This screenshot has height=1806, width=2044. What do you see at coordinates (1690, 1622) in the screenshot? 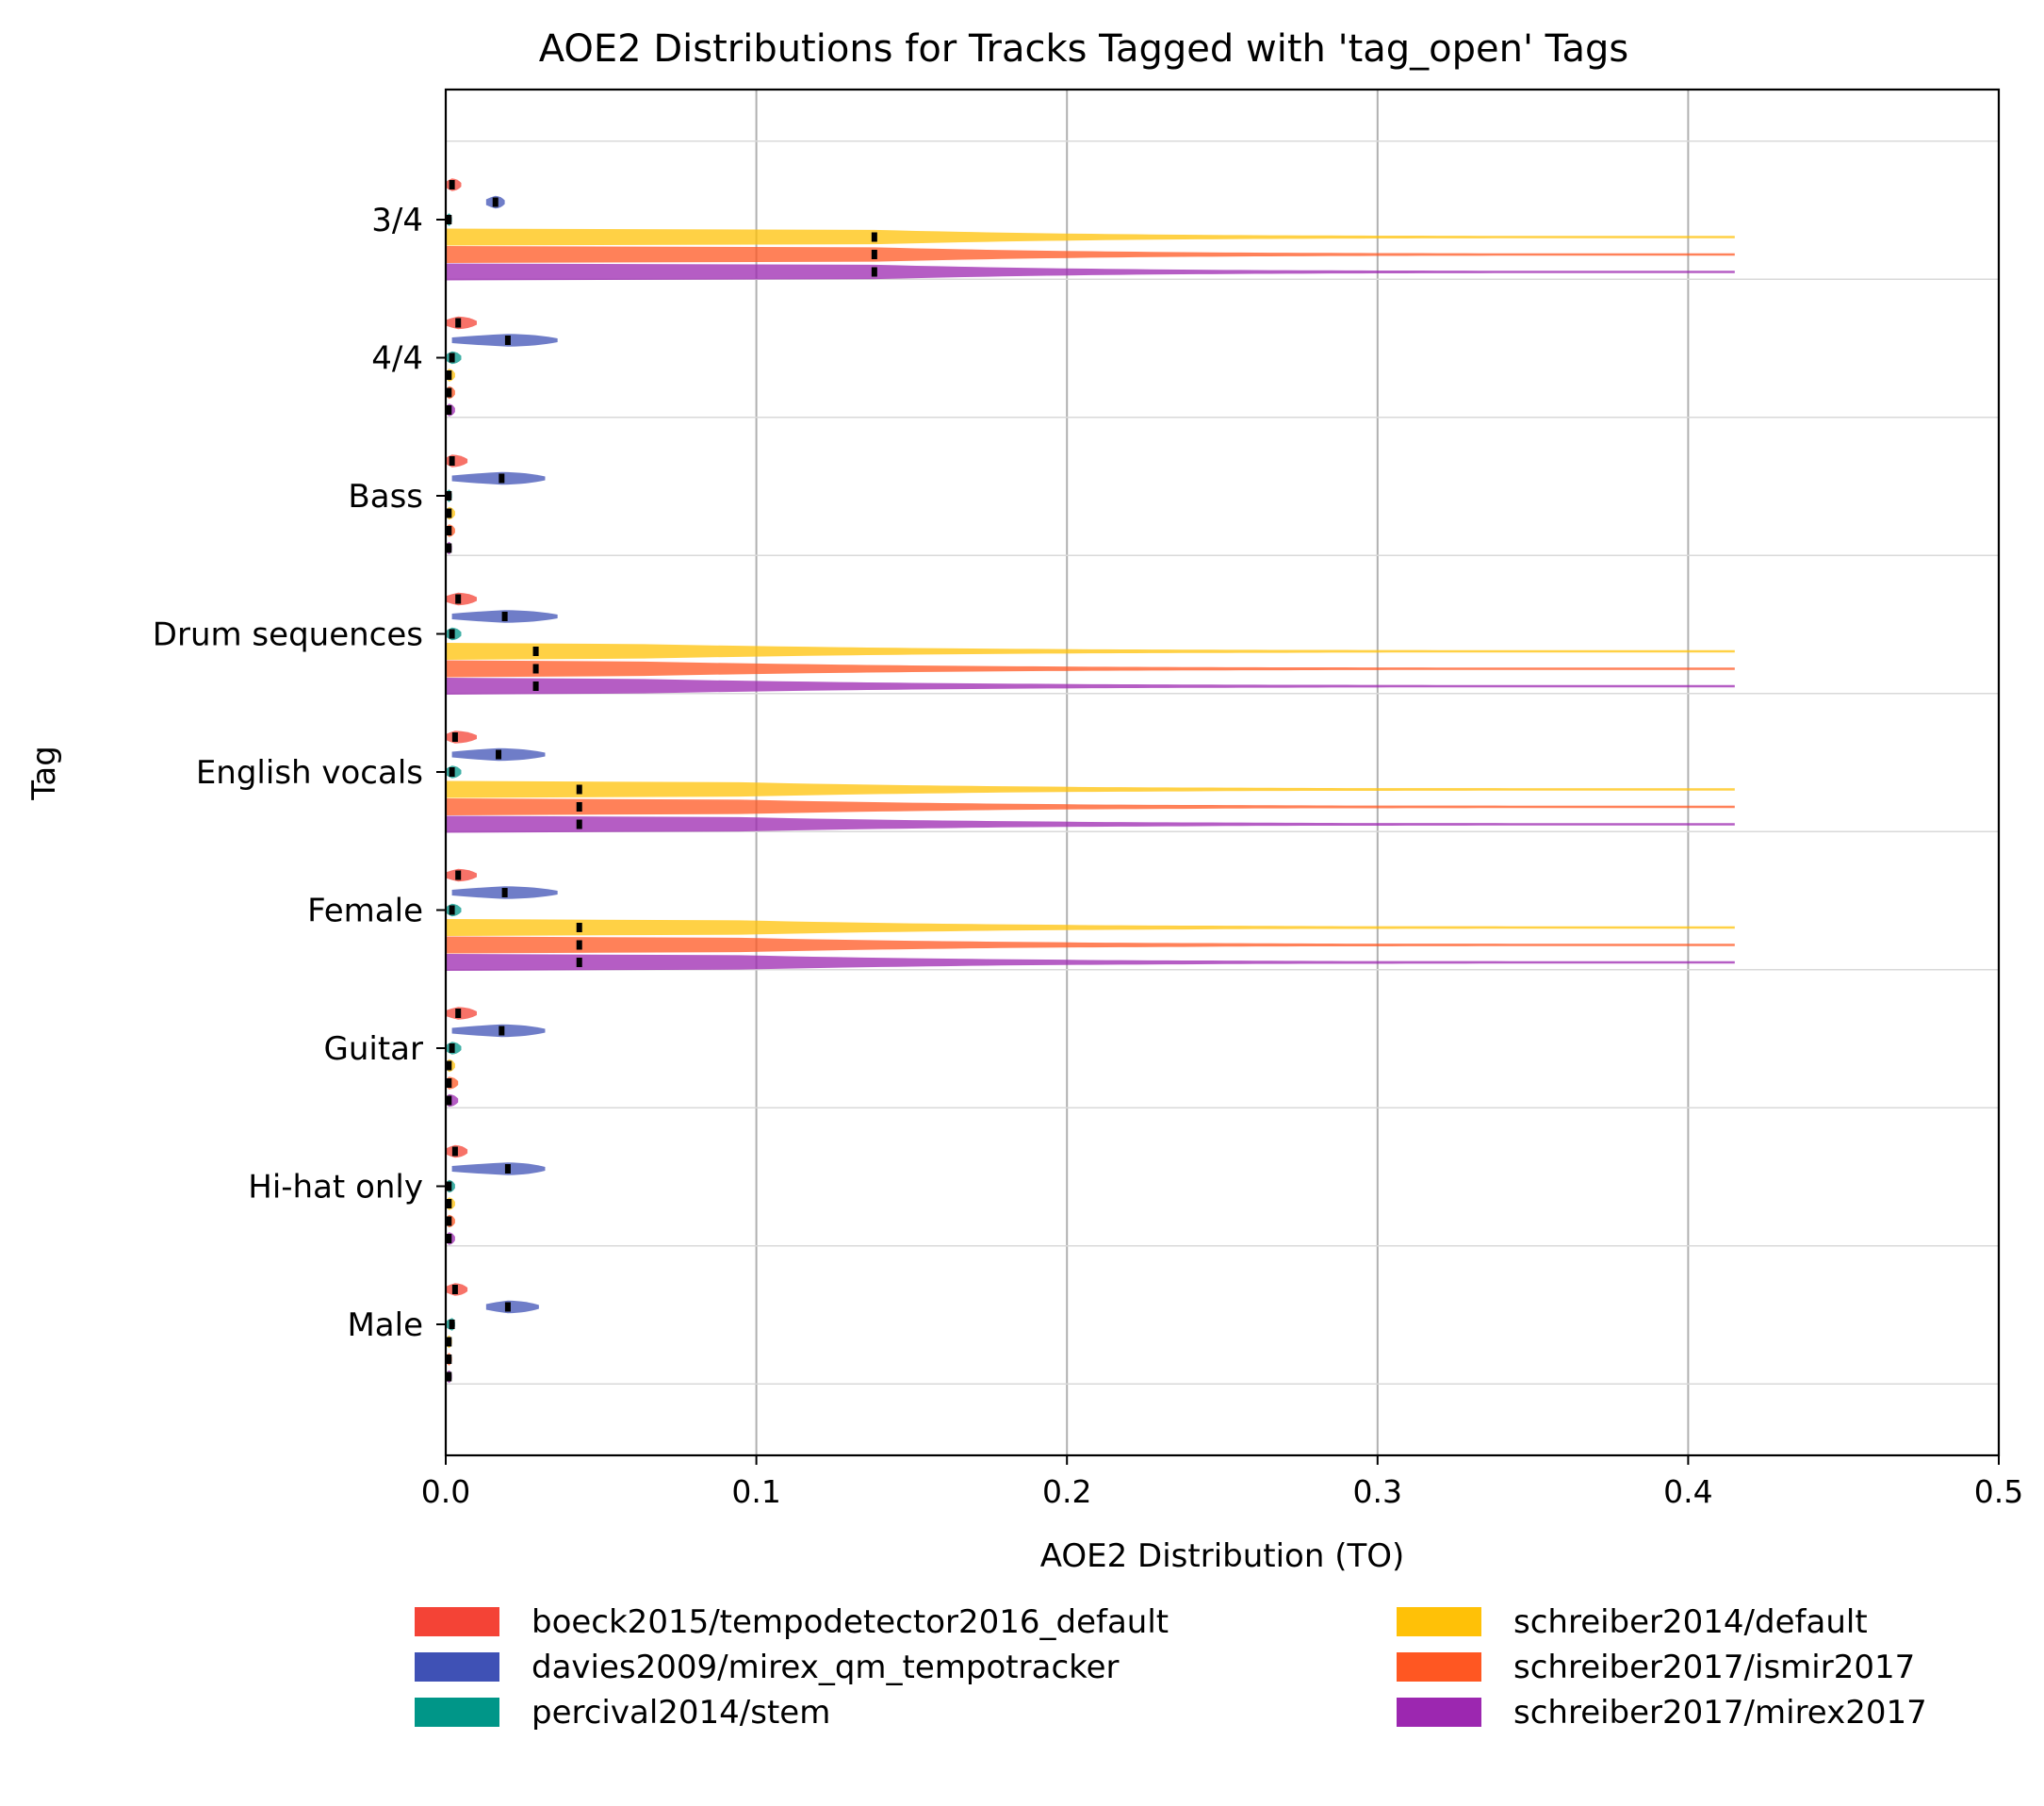
I see `legend-label-schreiber2014-default: schreiber2014/default` at bounding box center [1690, 1622].